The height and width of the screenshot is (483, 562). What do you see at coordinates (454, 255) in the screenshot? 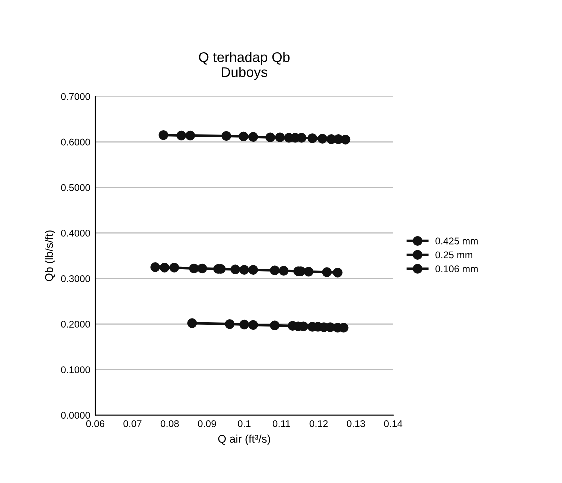
I see `legend-label: 0.25 mm` at bounding box center [454, 255].